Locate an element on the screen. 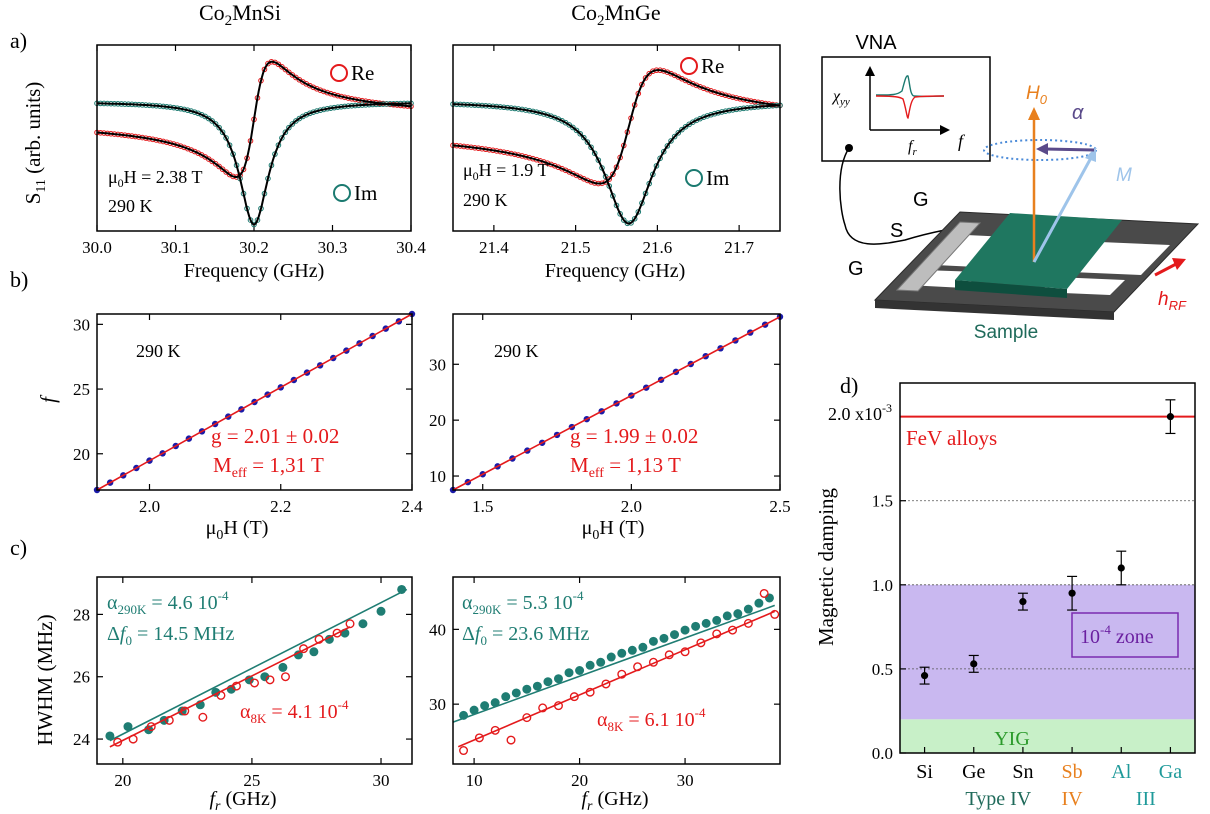  xlabel-b-left: μ0H (T) is located at coordinates (237, 530).